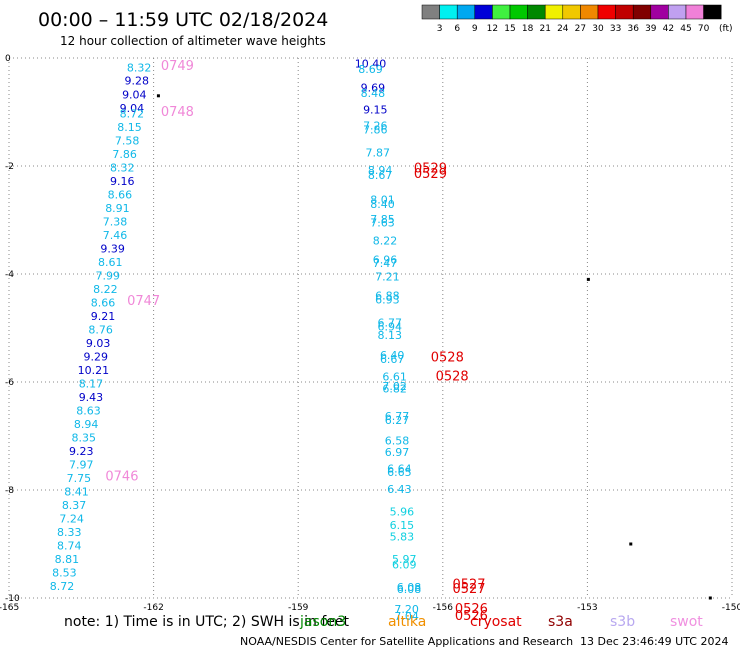 The height and width of the screenshot is (650, 740). Describe the element at coordinates (139, 68) in the screenshot. I see `wave-height-label: 8.32` at that location.